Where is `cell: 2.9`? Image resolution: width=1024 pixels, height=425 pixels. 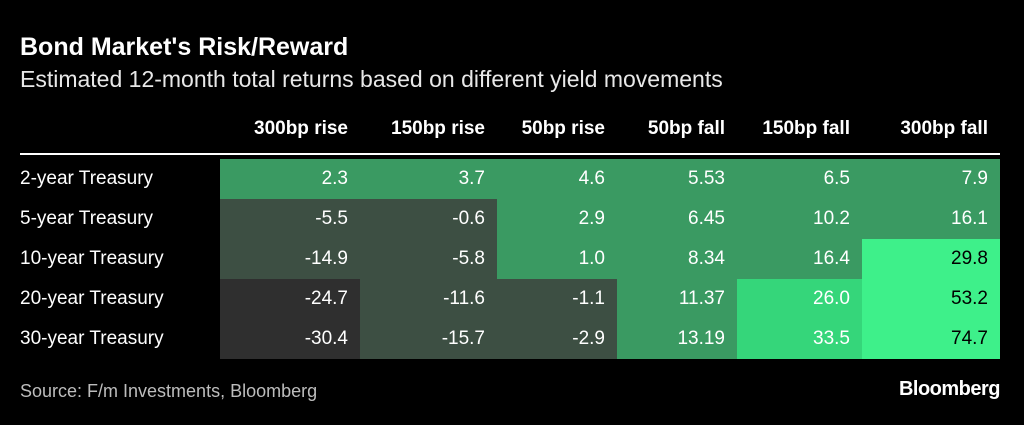
cell: 2.9 is located at coordinates (557, 219).